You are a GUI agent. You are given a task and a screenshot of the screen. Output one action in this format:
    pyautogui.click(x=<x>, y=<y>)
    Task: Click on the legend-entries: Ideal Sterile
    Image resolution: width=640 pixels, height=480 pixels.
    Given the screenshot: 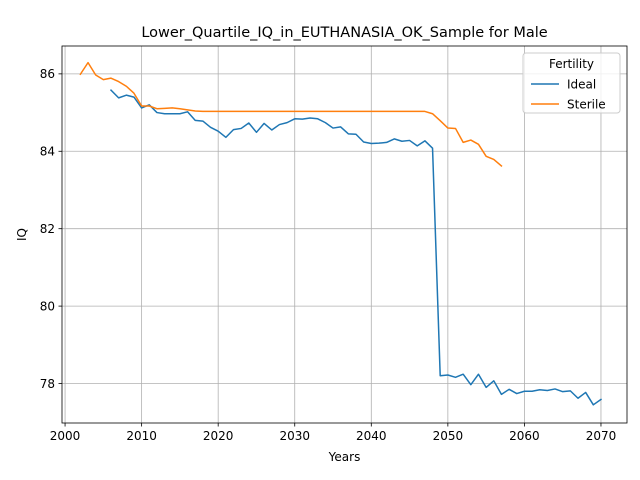 What is the action you would take?
    pyautogui.click(x=568, y=94)
    